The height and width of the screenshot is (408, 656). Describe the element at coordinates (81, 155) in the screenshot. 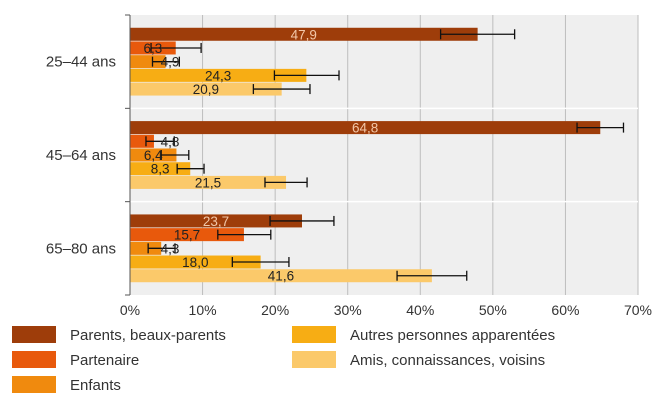

I see `category-label: 45–64 ans` at that location.